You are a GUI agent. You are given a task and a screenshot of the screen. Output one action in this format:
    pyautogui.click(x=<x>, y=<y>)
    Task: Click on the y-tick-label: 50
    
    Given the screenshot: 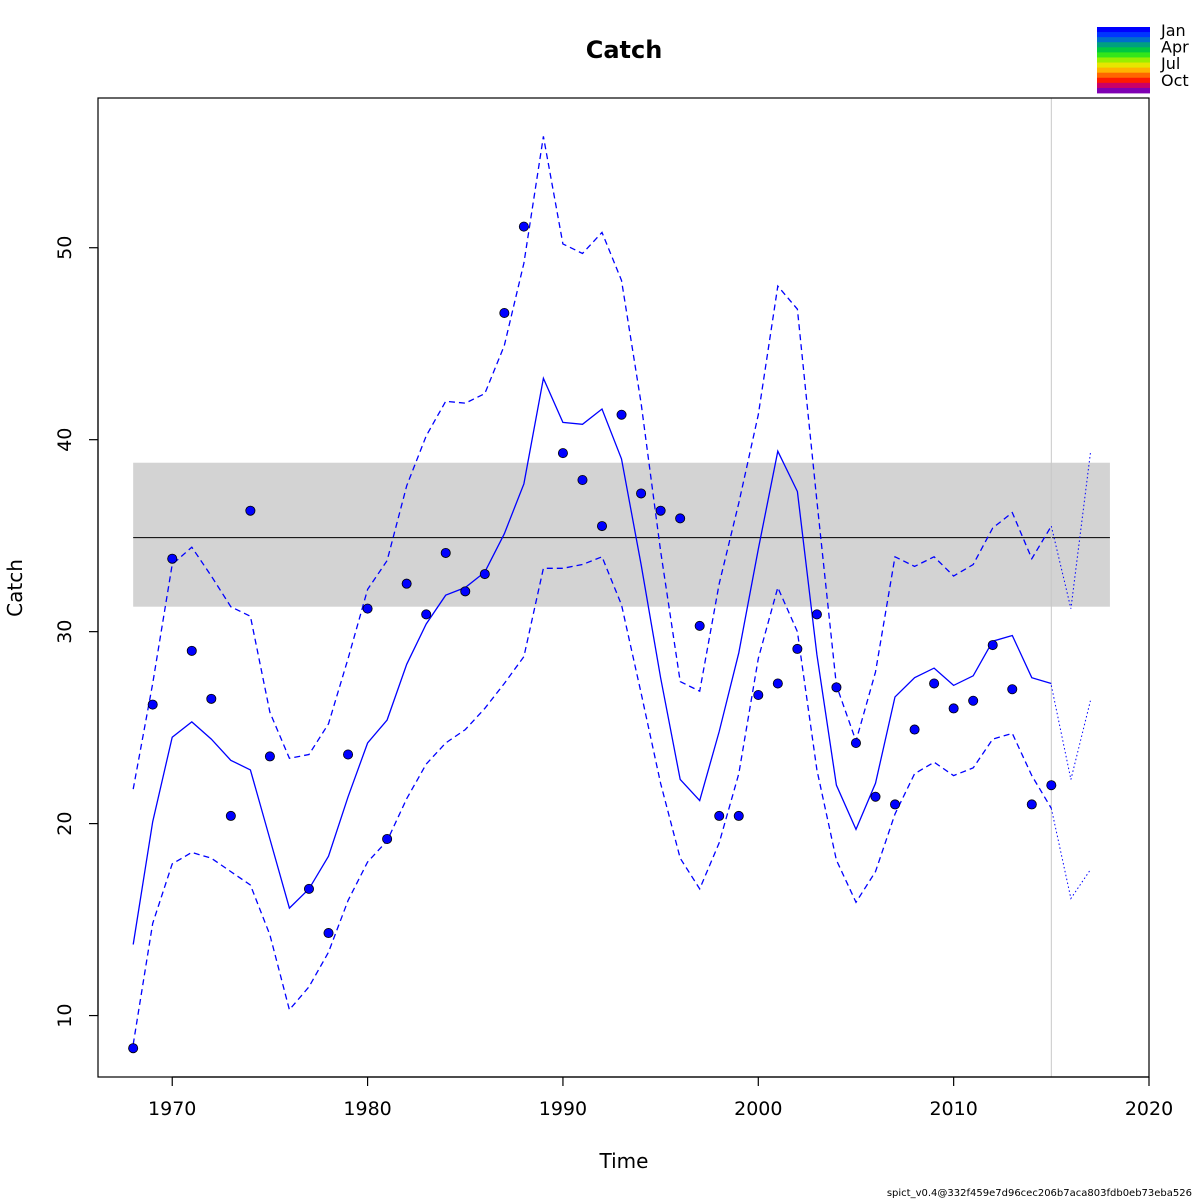 What is the action you would take?
    pyautogui.click(x=65, y=248)
    